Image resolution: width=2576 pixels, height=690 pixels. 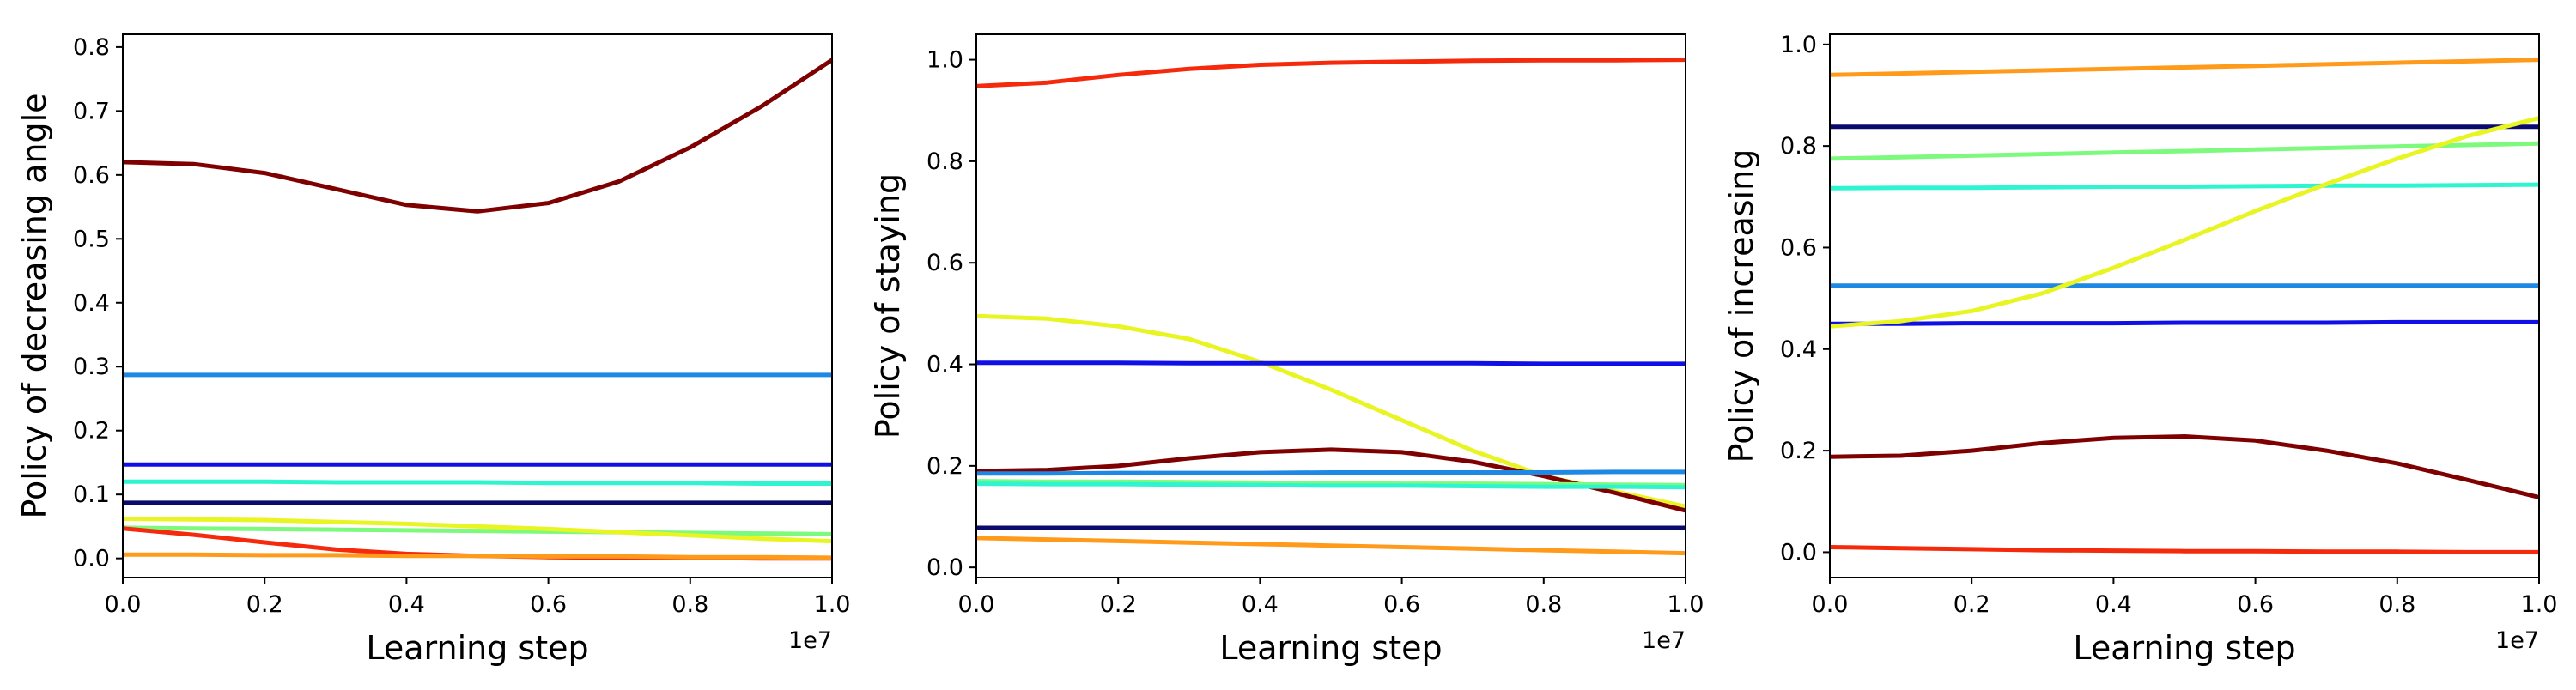 I want to click on y-tick-label: 0.5, so click(x=91, y=239).